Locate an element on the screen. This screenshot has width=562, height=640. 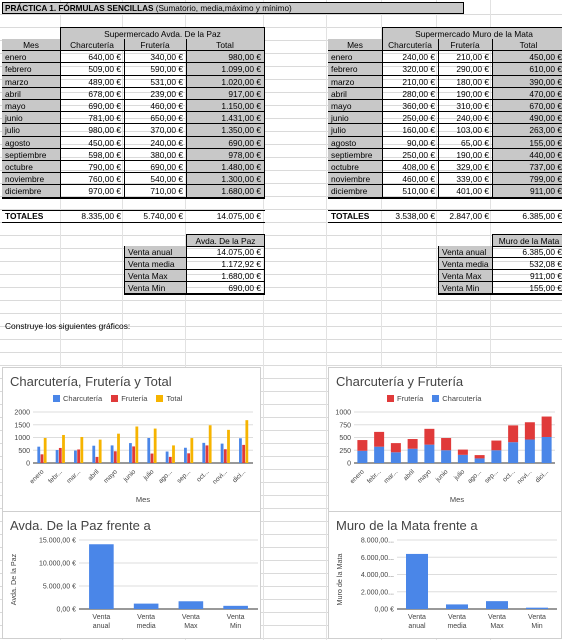
totals-cell: 6.385,00 € is located at coordinates (542, 216).